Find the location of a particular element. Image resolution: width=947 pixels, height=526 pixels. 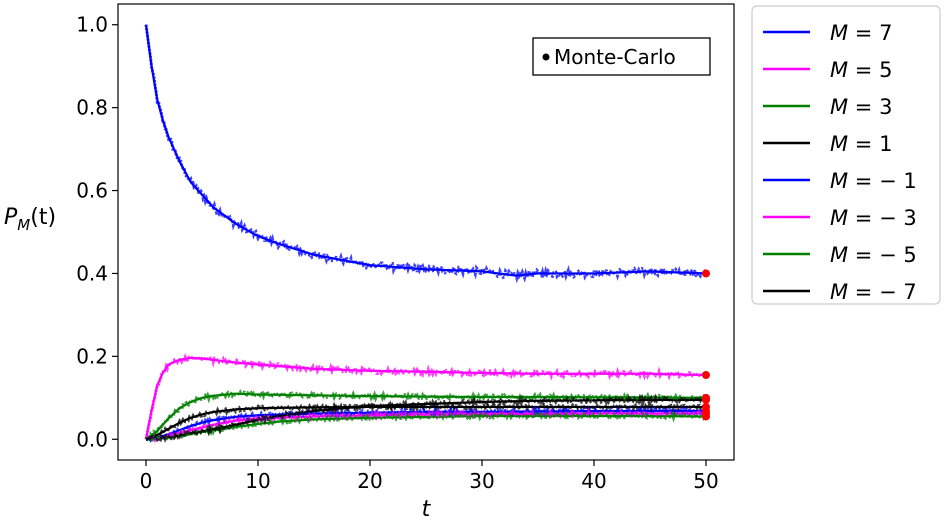

y-tick-label: 0.0 is located at coordinates (92, 439).